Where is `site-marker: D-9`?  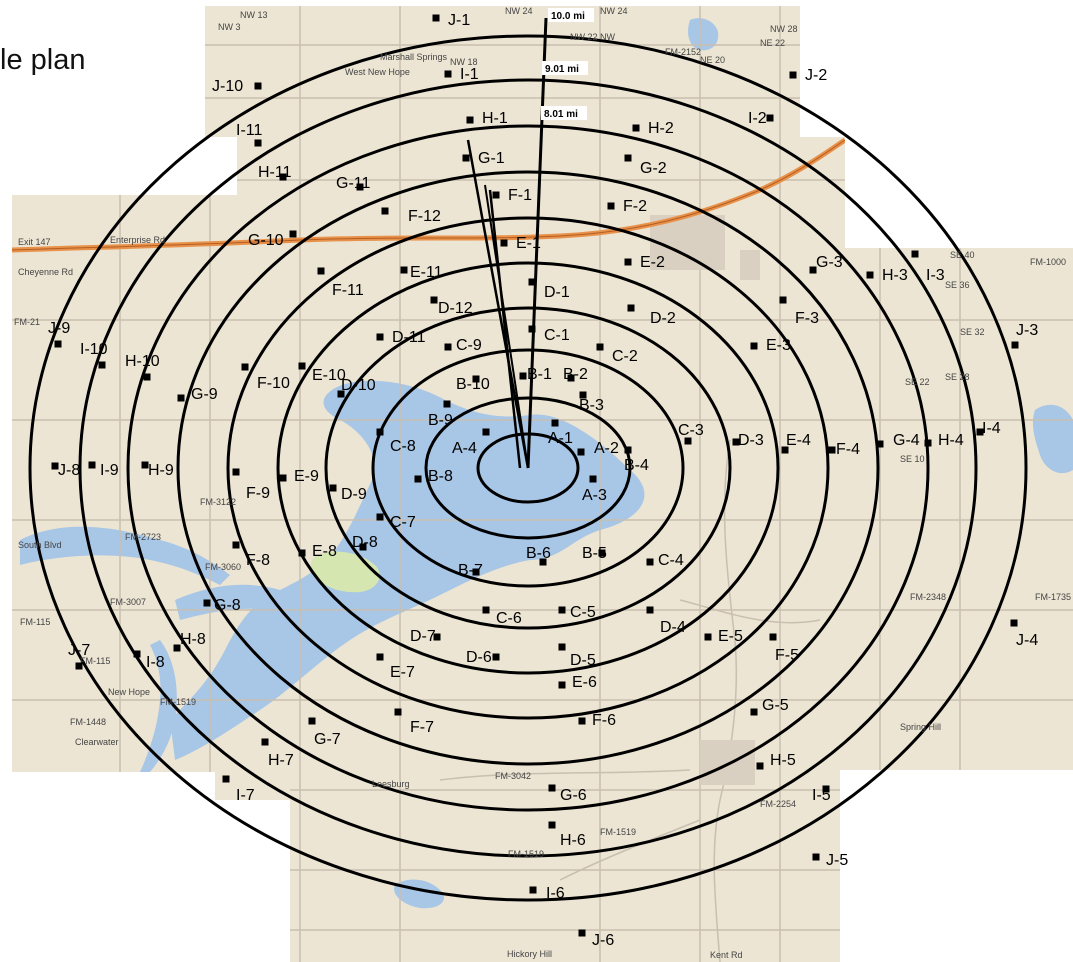
site-marker: D-9 is located at coordinates (348, 494).